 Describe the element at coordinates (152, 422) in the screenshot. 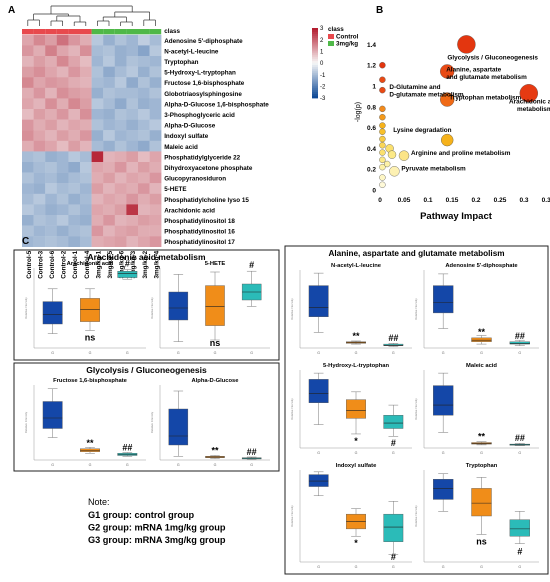

I see `boxplot-y-label: Relative Intensity` at that location.